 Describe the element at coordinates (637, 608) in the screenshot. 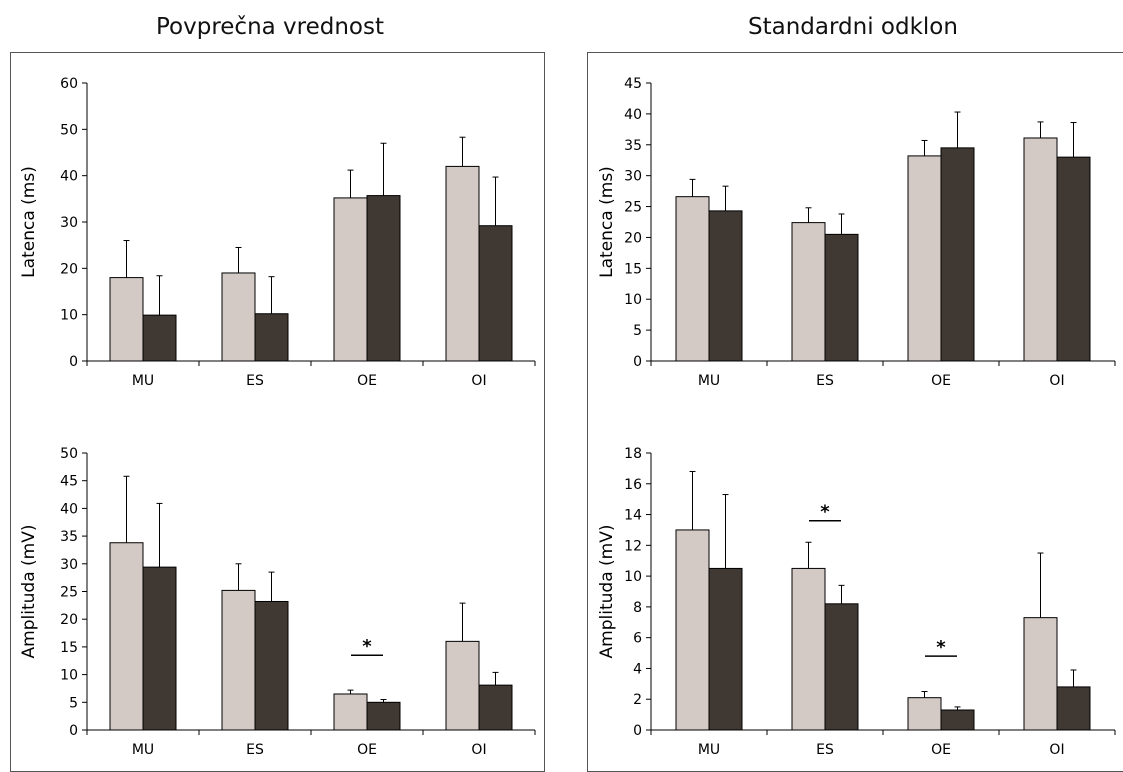

I see `y-tick-label: 8` at that location.